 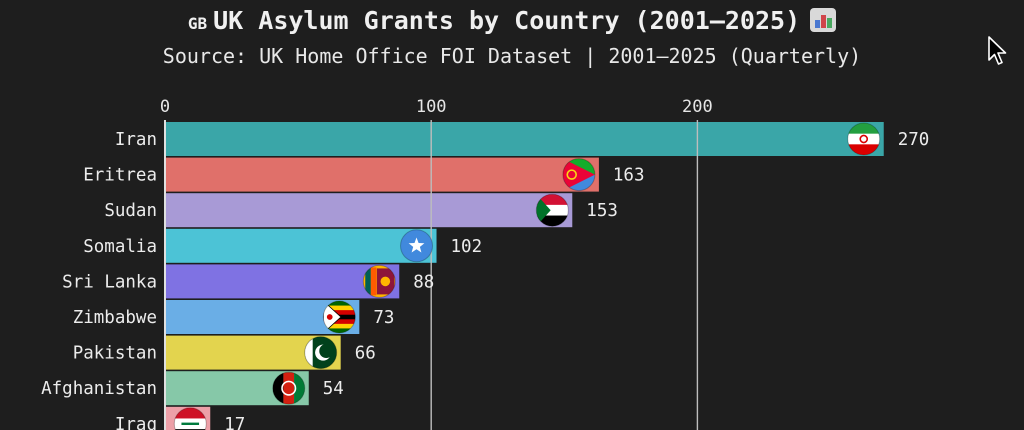 I want to click on eritrea-flag-icon, so click(x=579, y=175).